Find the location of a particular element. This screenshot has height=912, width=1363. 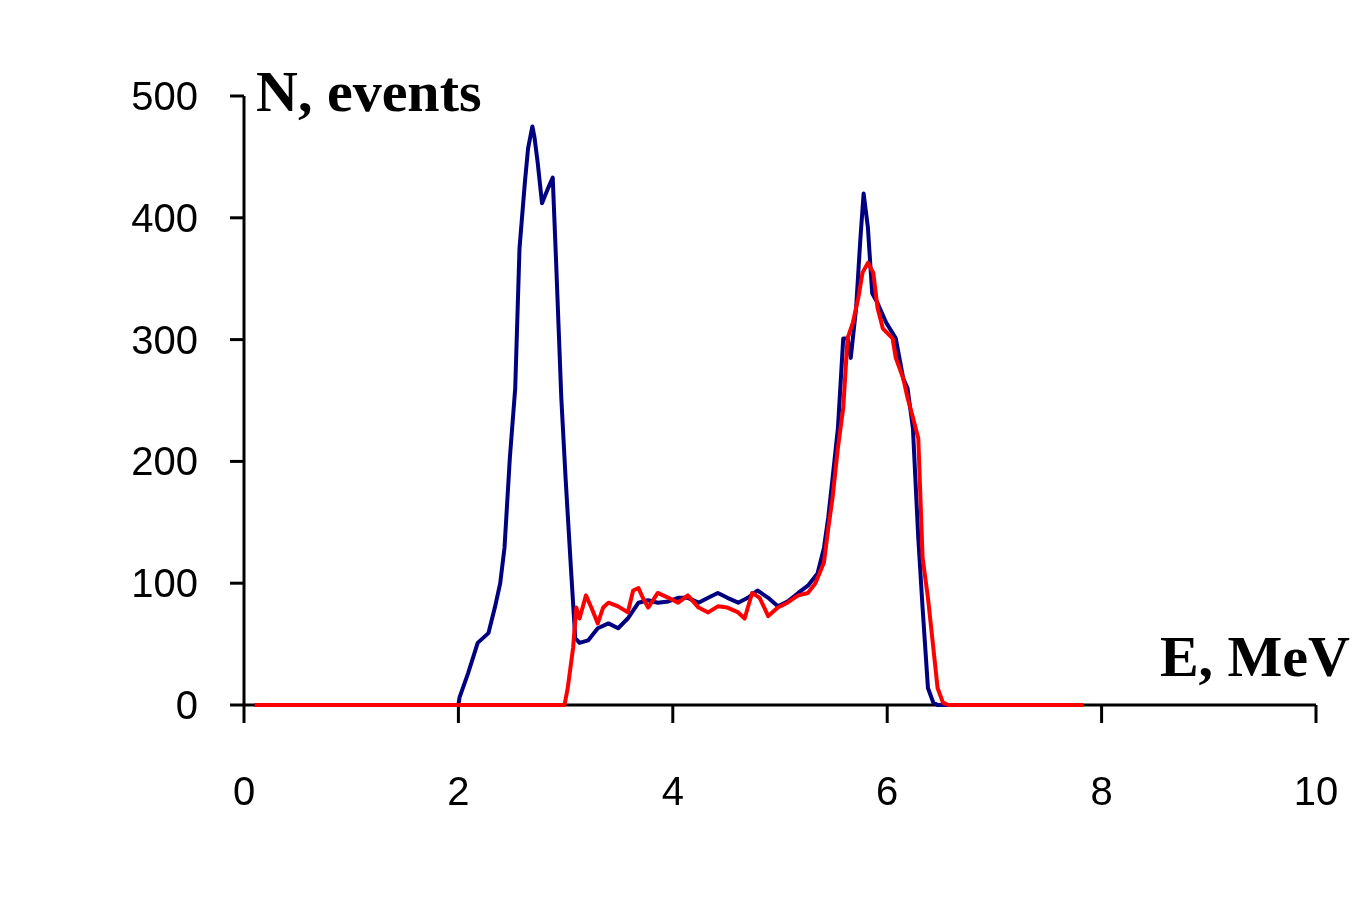

y-tick-label: 100 is located at coordinates (164, 583).